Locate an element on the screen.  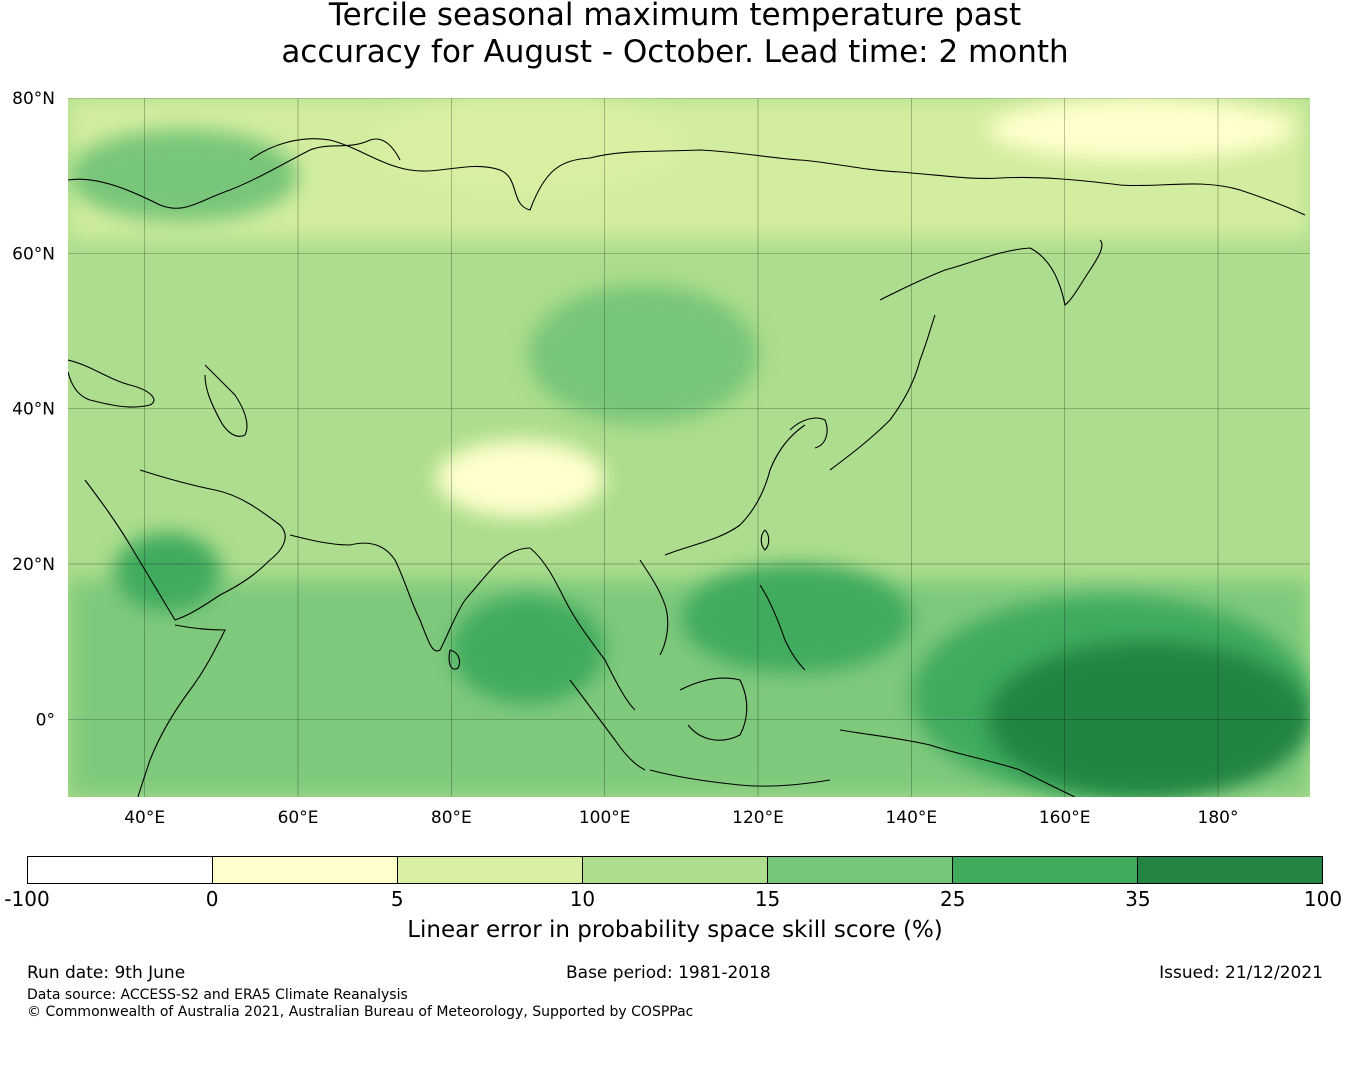
colorbar-tick-label: 15 is located at coordinates (767, 899).